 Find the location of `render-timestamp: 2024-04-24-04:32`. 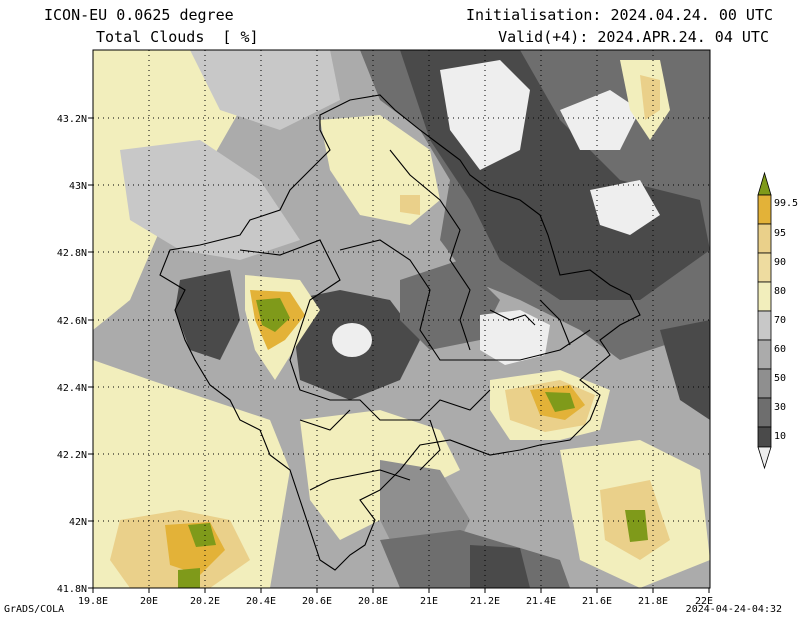

render-timestamp: 2024-04-24-04:32 is located at coordinates (733, 609).